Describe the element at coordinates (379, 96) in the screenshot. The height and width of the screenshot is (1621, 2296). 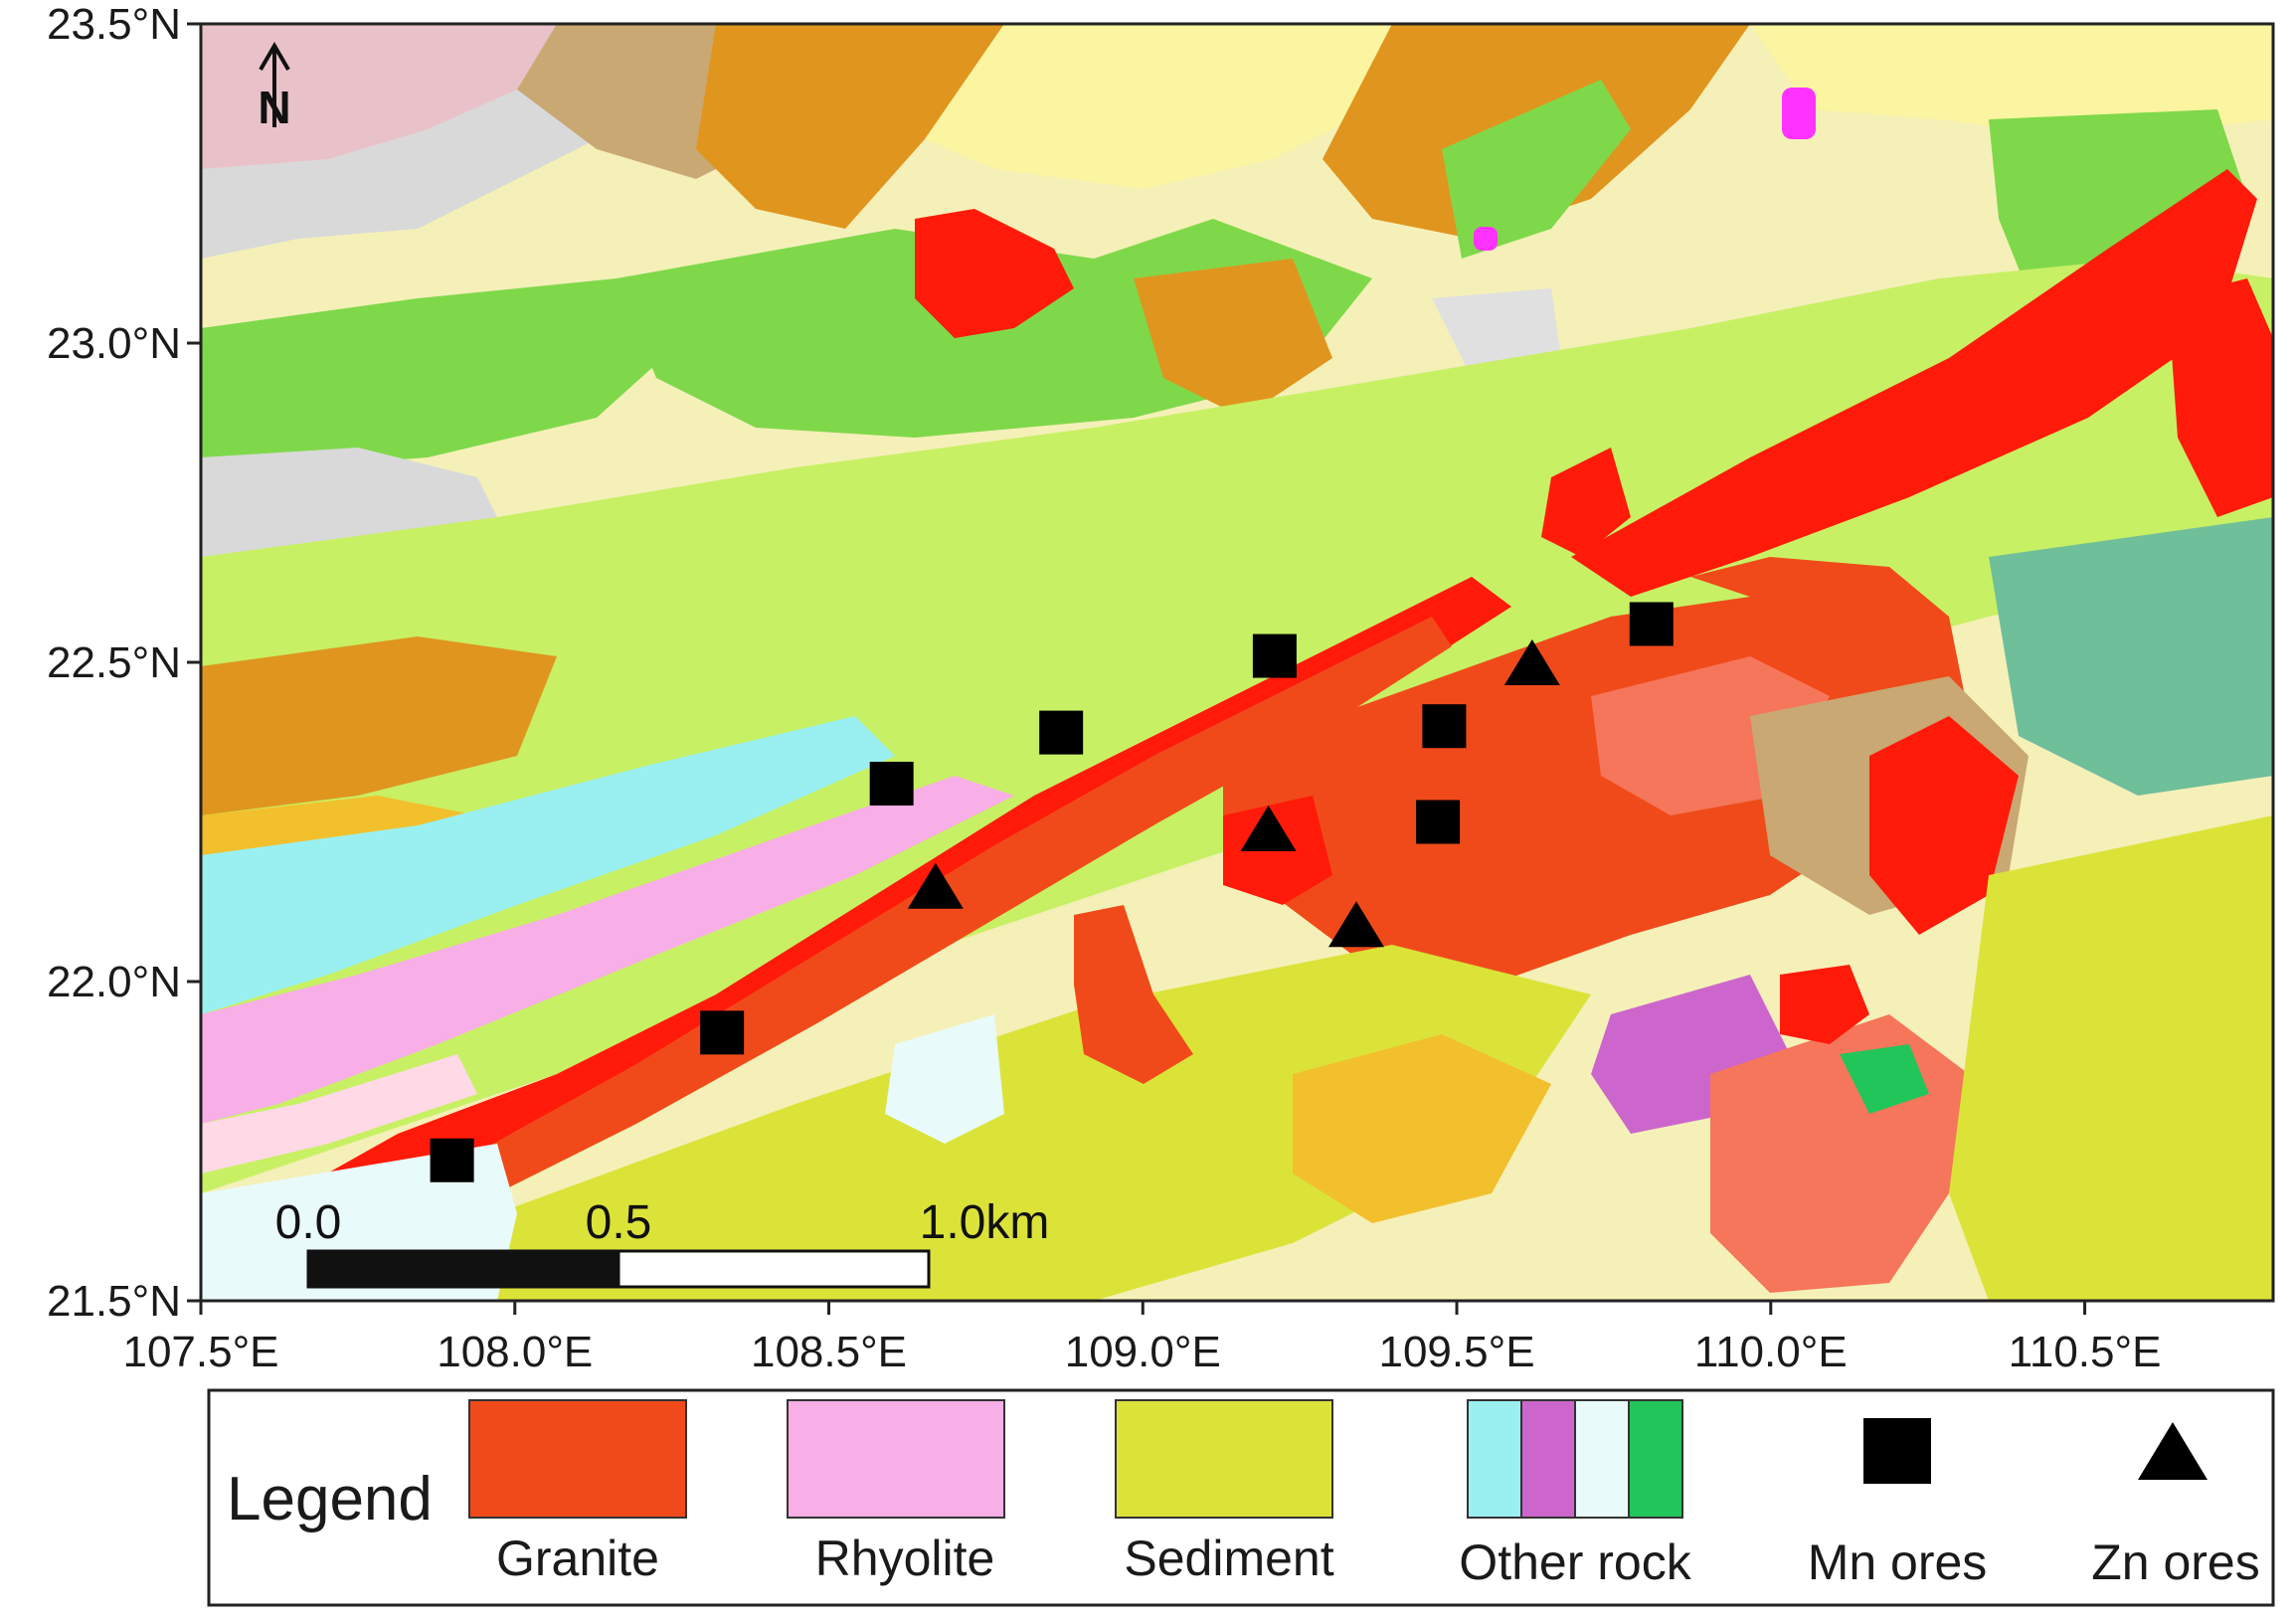
I see `north-pink-zone` at that location.